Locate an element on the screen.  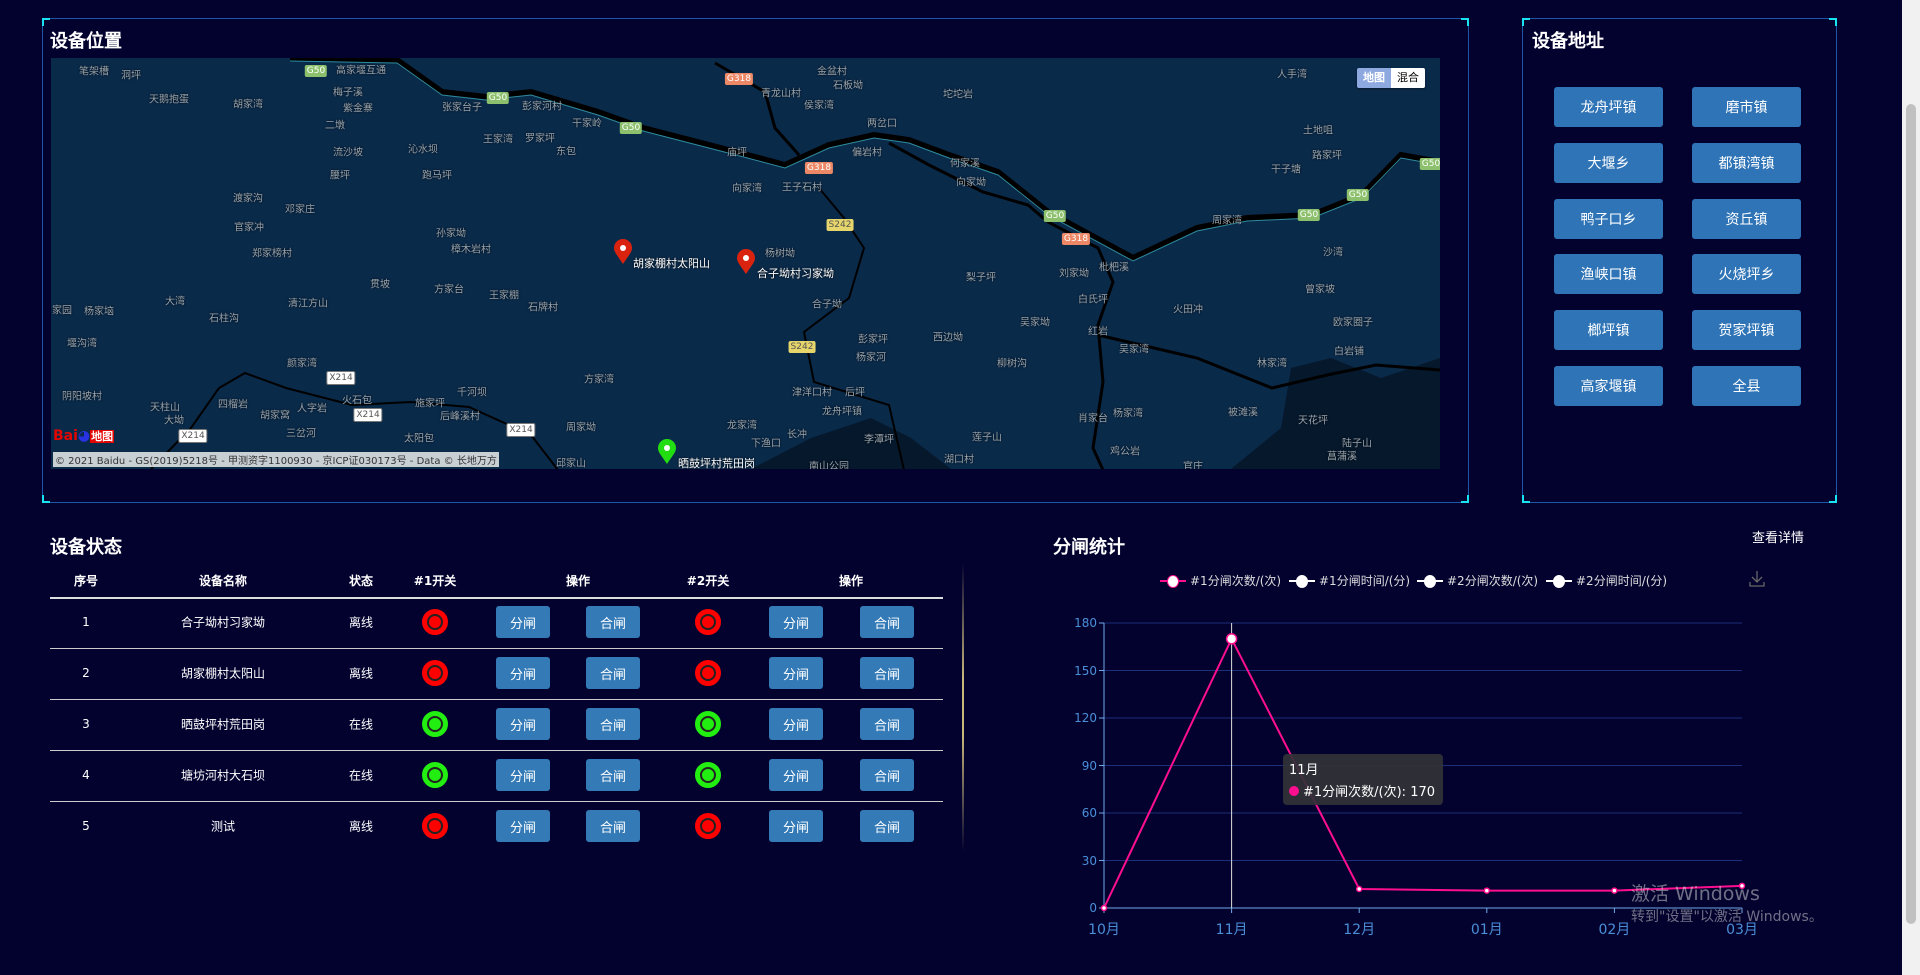
map-marker-label: 合子坳村习家坳 is located at coordinates (795, 273).